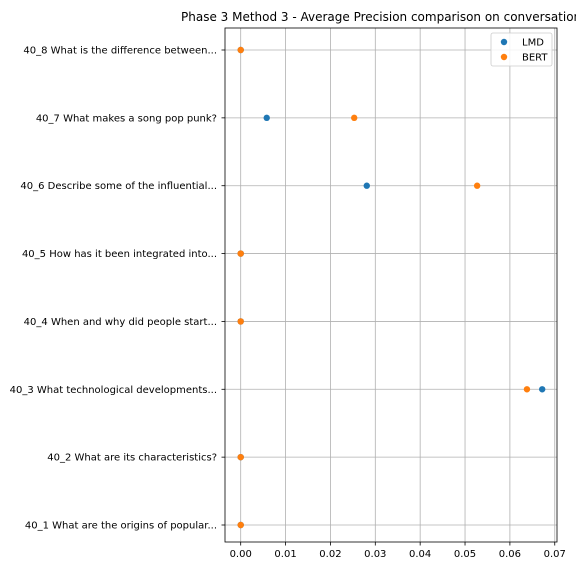 The height and width of the screenshot is (576, 576). I want to click on x-tick-label: 0.02, so click(330, 554).